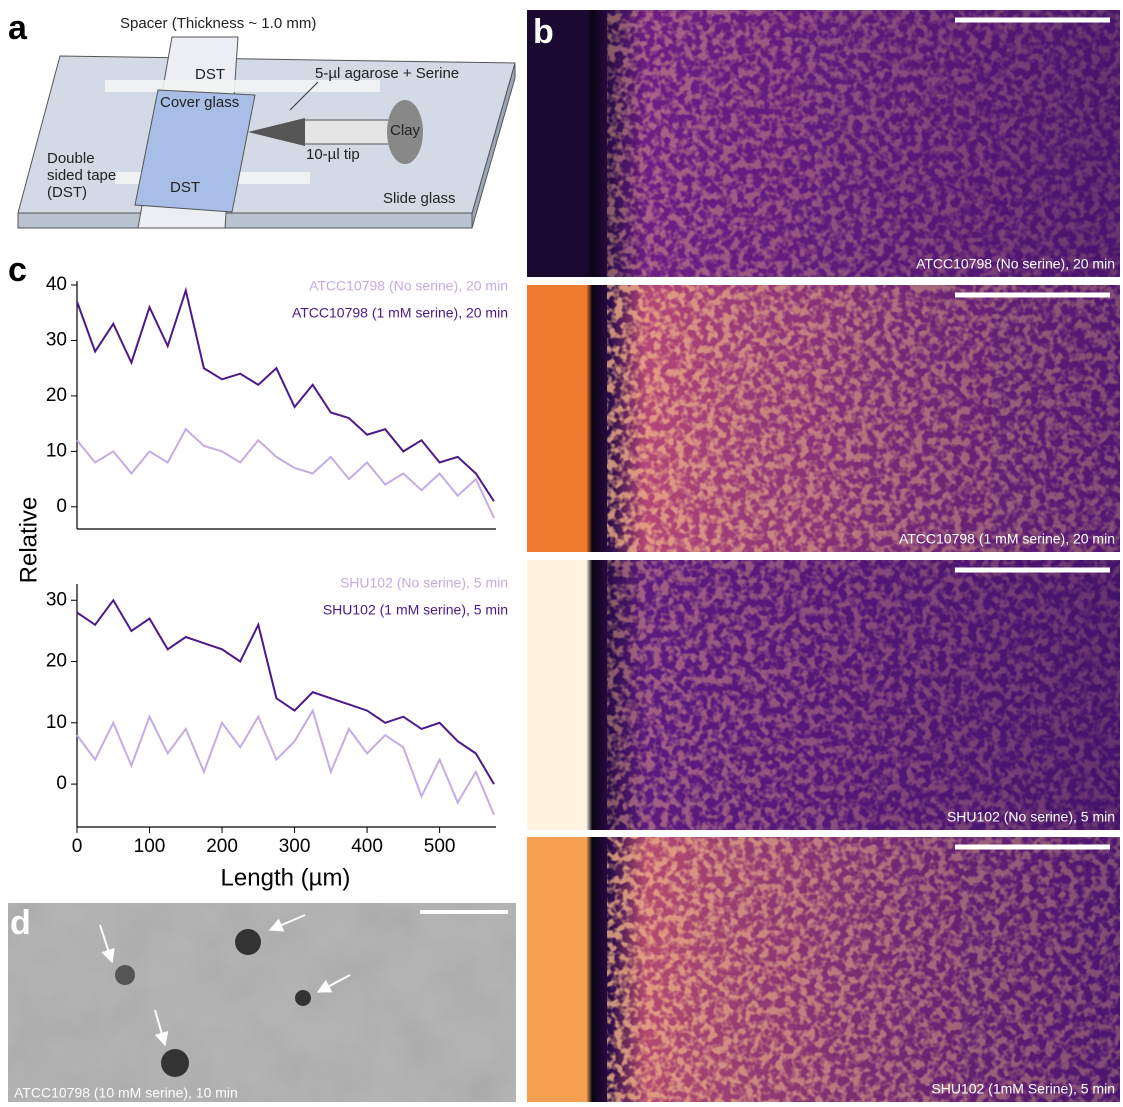  What do you see at coordinates (286, 877) in the screenshot?
I see `x-axis-label: Length (µm)` at bounding box center [286, 877].